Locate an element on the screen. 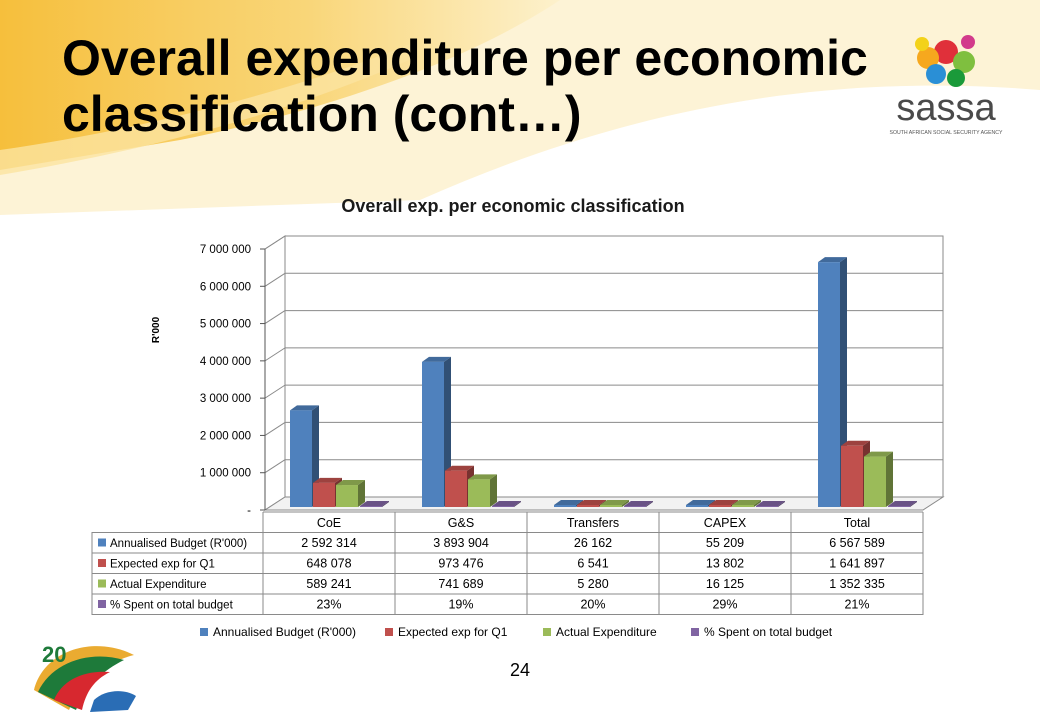 The height and width of the screenshot is (720, 1040). legend-item-4: % Spent on total budget is located at coordinates (762, 632).